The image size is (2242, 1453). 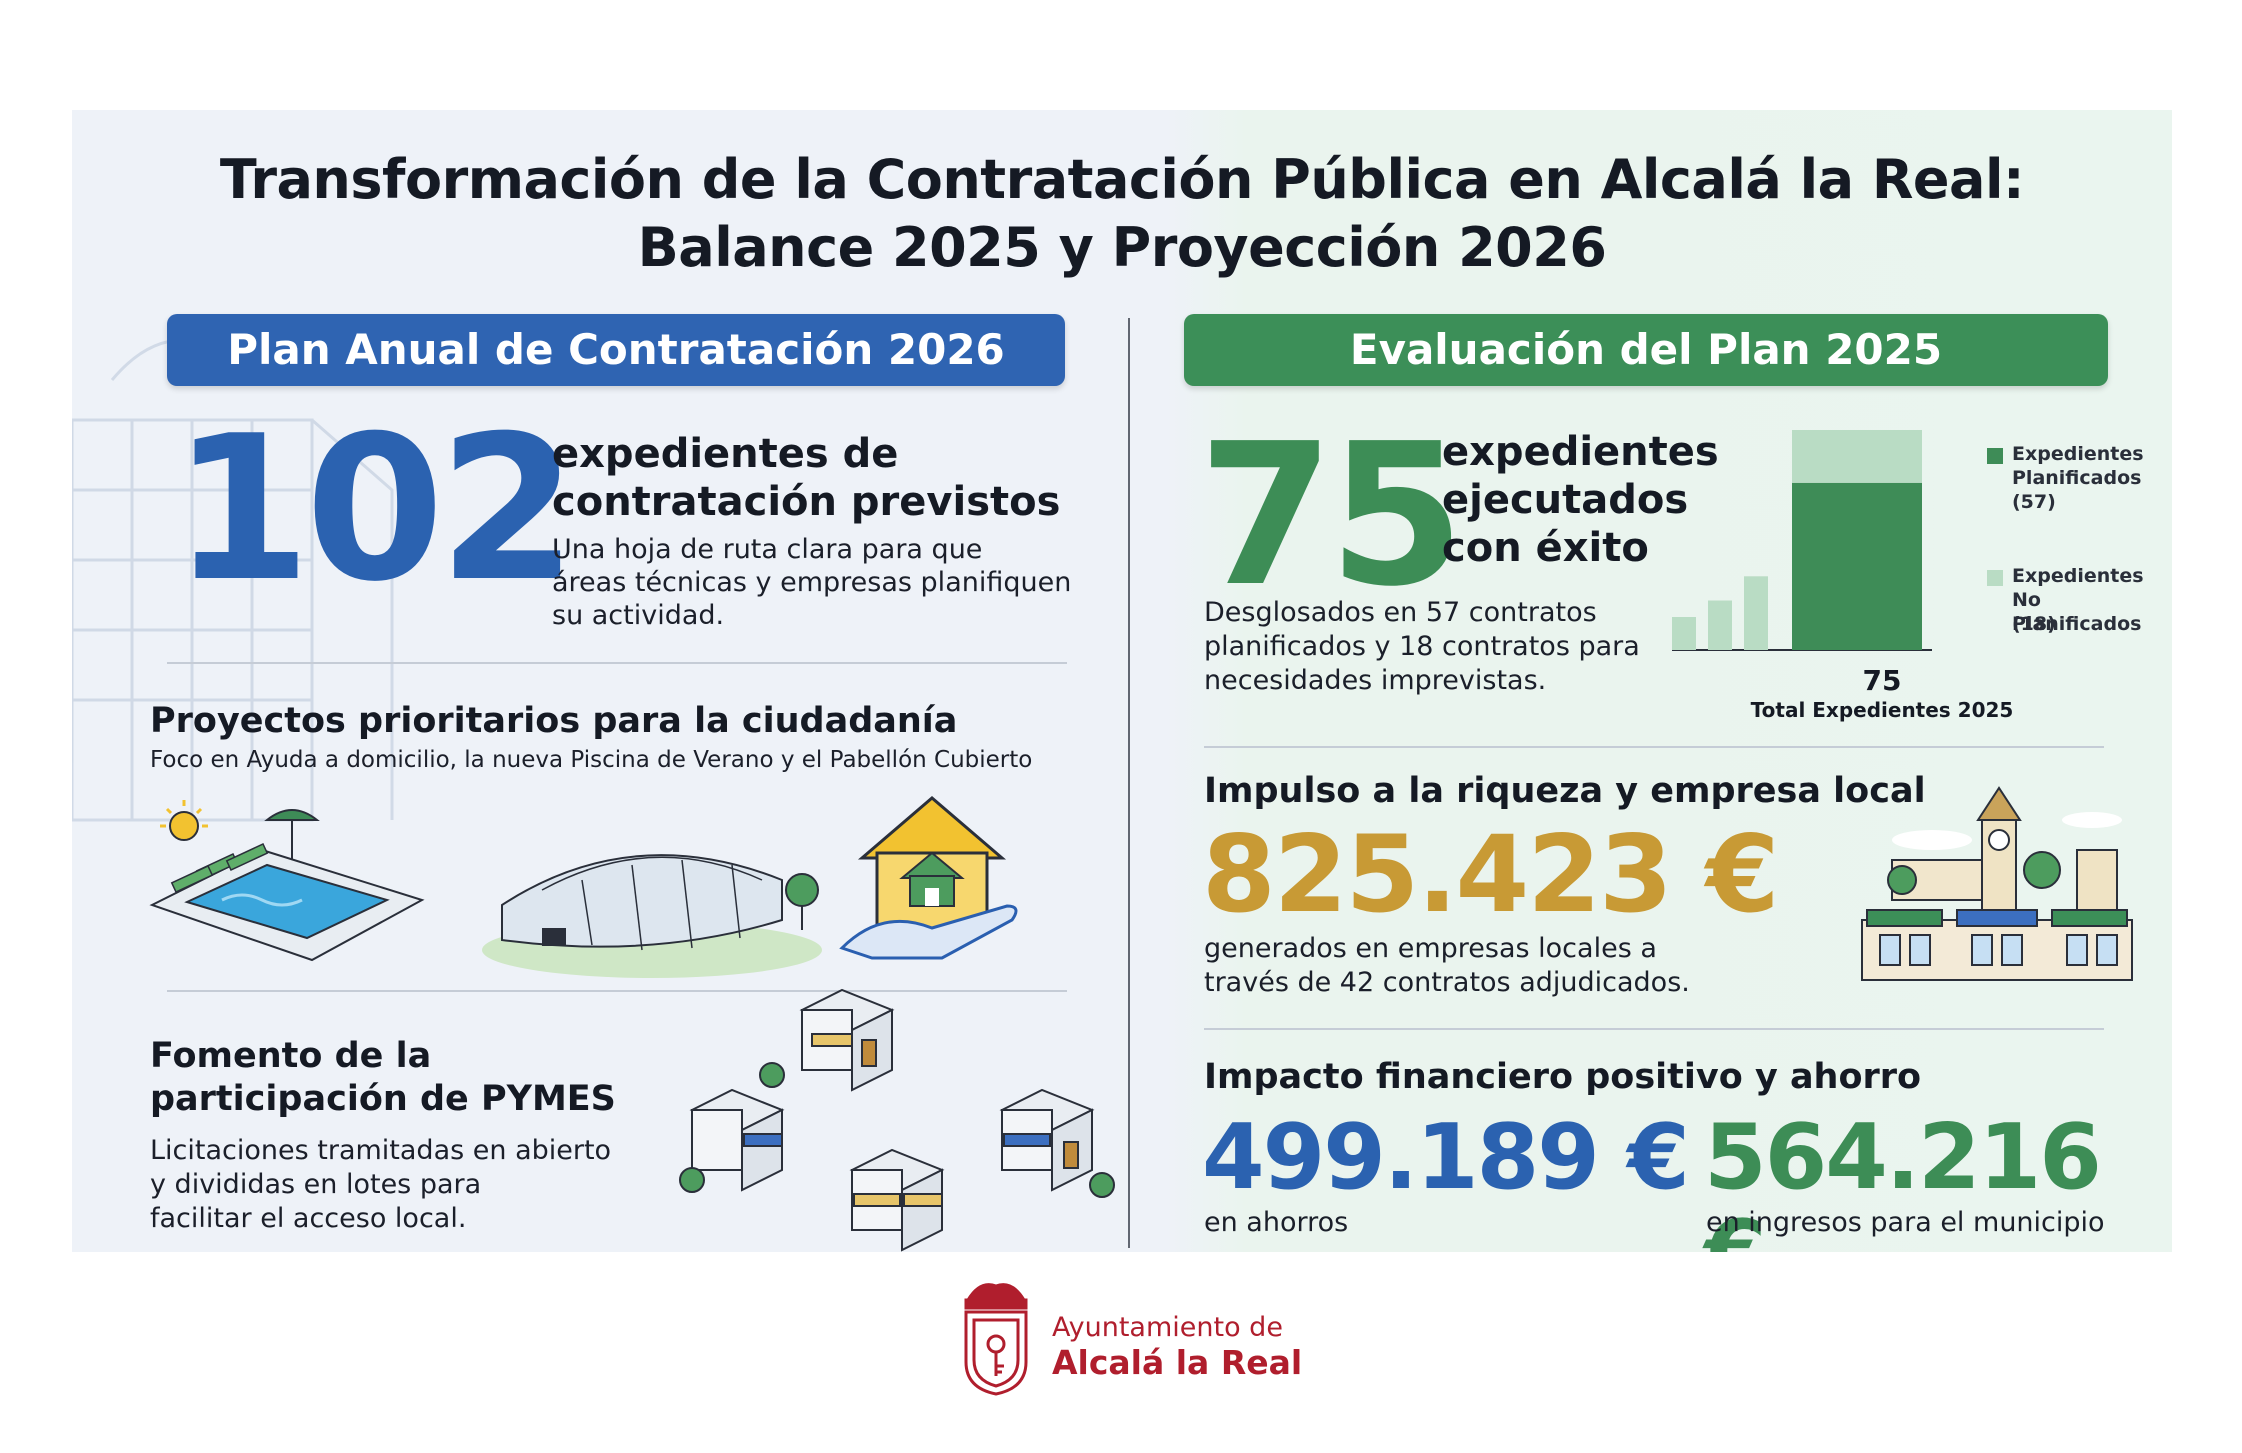 I want to click on impact-title: Impacto financiero positivo y ahorro, so click(x=1563, y=1077).